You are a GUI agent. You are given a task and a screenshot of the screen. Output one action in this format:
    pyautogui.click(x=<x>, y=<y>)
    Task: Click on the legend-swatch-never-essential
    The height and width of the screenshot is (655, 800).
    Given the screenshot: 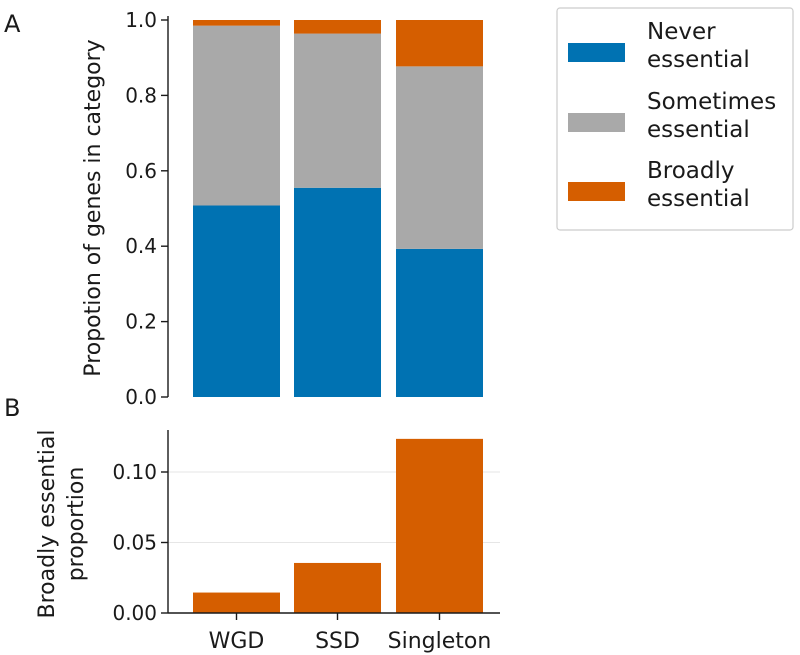 What is the action you would take?
    pyautogui.click(x=596, y=52)
    